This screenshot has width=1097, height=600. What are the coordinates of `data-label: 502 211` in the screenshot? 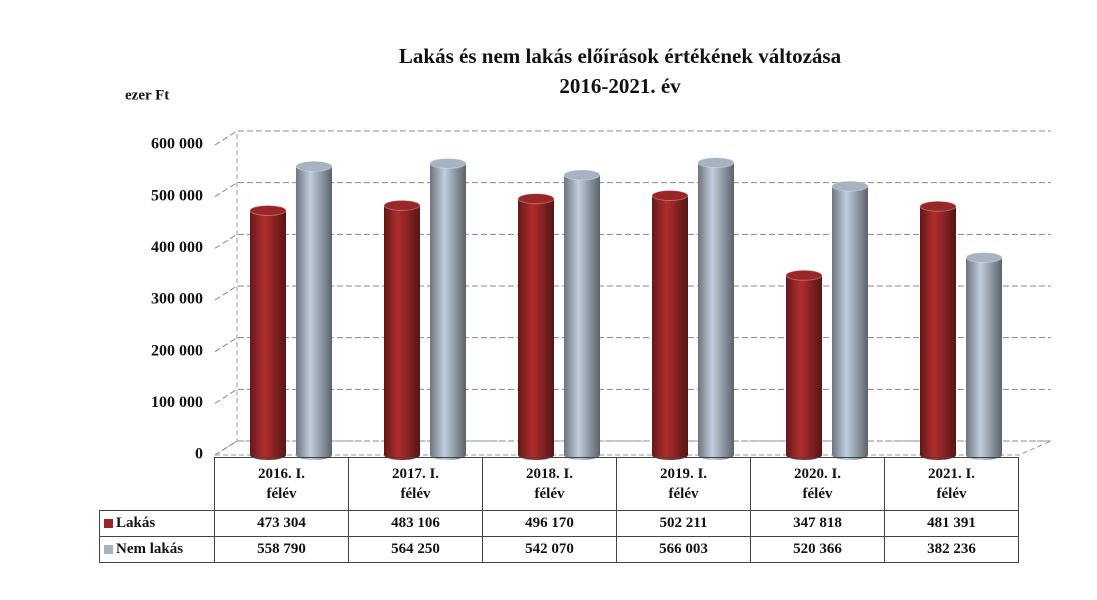 It's located at (683, 523).